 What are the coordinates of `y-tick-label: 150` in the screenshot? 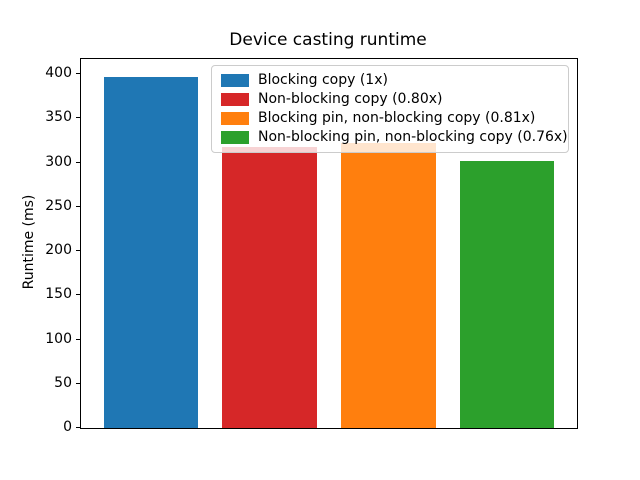 It's located at (58, 294).